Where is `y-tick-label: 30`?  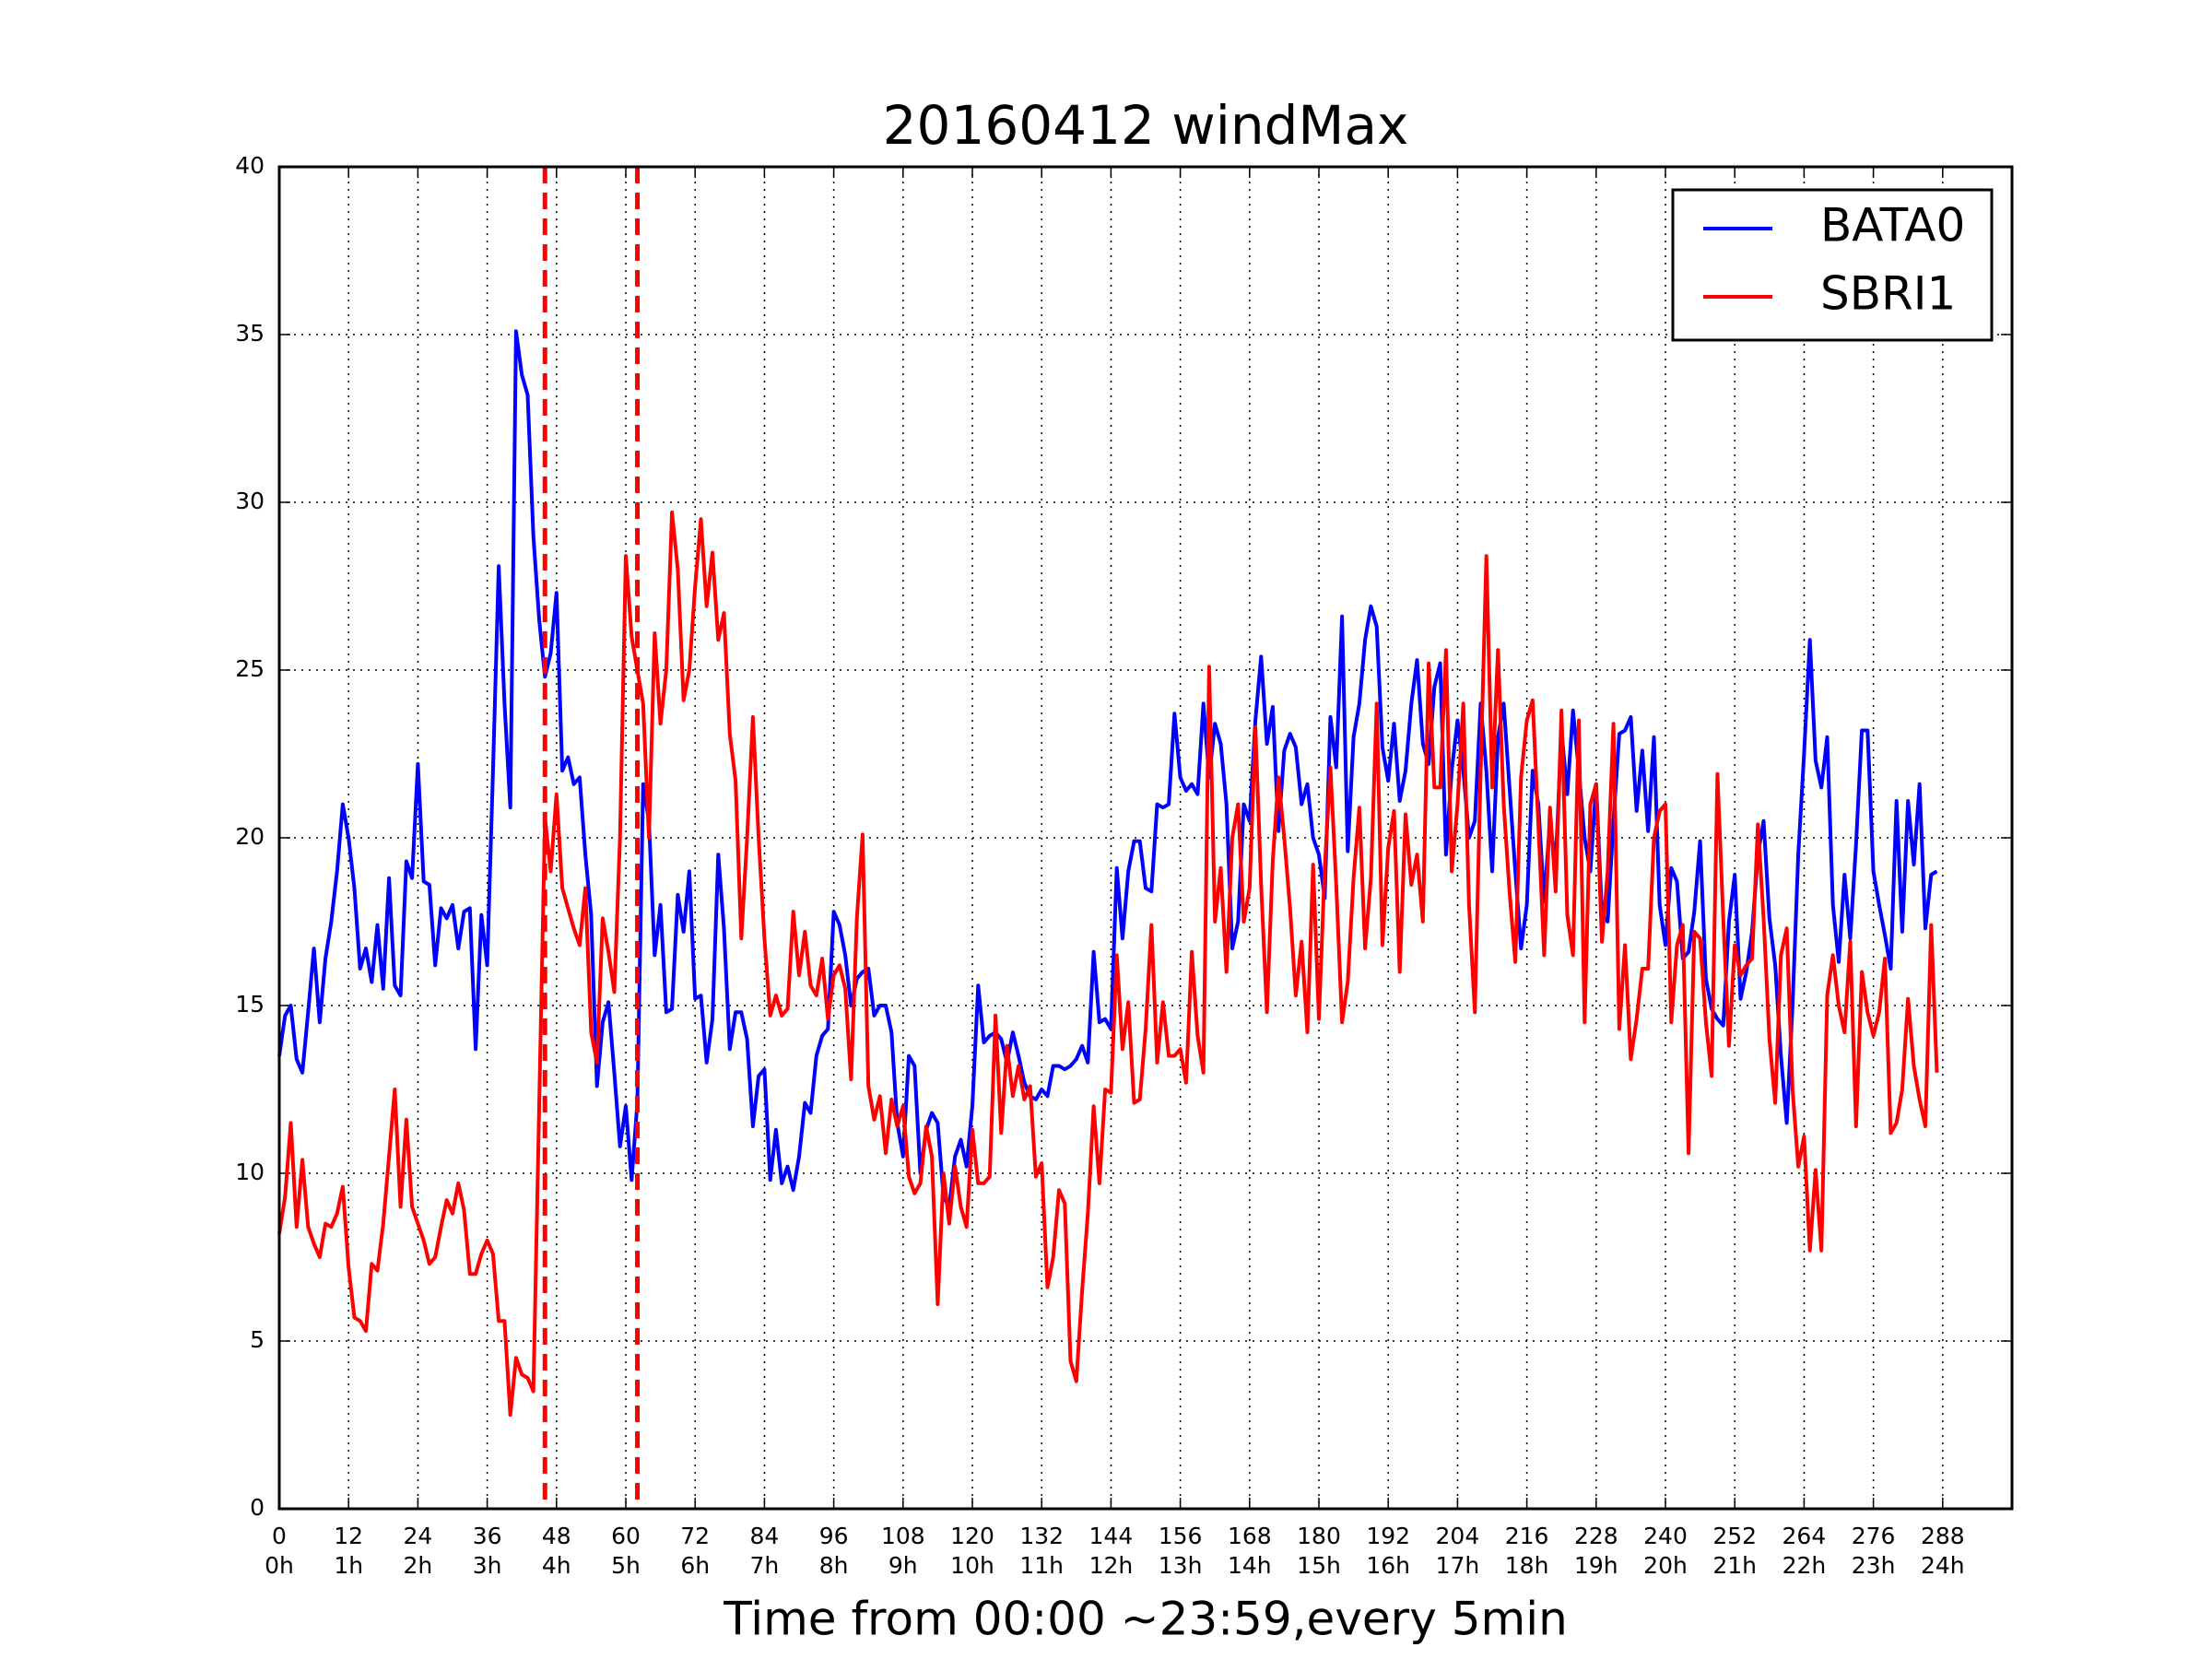
y-tick-label: 30 is located at coordinates (250, 501).